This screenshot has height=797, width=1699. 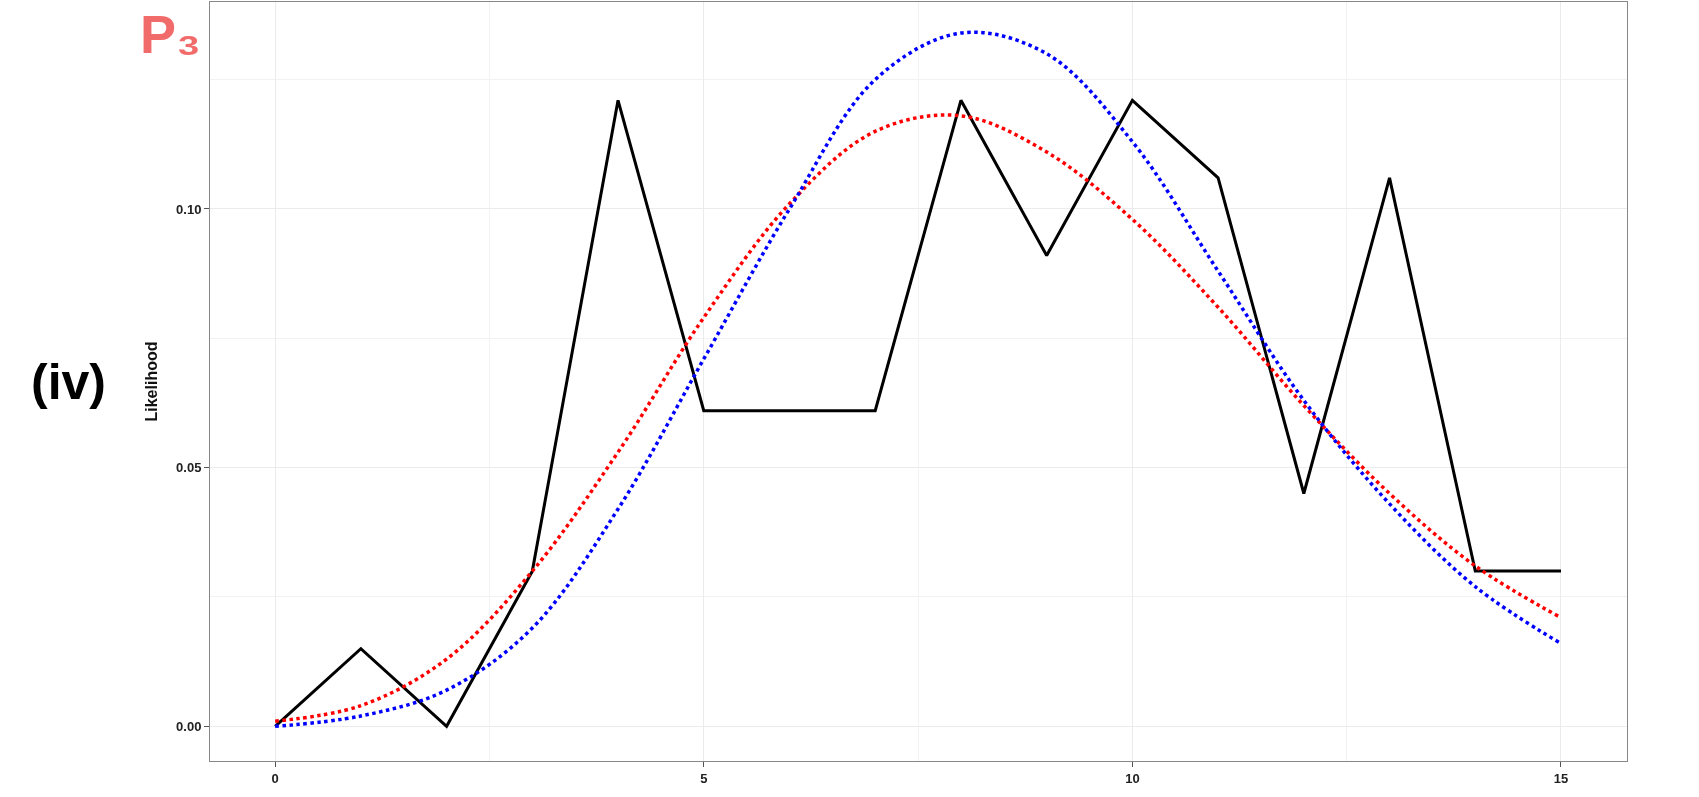 What do you see at coordinates (1132, 778) in the screenshot?
I see `x-tick-label: 10` at bounding box center [1132, 778].